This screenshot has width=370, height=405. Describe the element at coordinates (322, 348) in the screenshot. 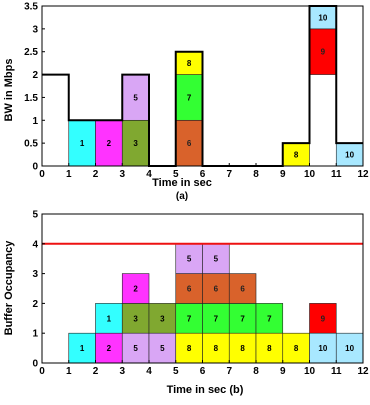

I see `block-label-1-22: 10` at that location.